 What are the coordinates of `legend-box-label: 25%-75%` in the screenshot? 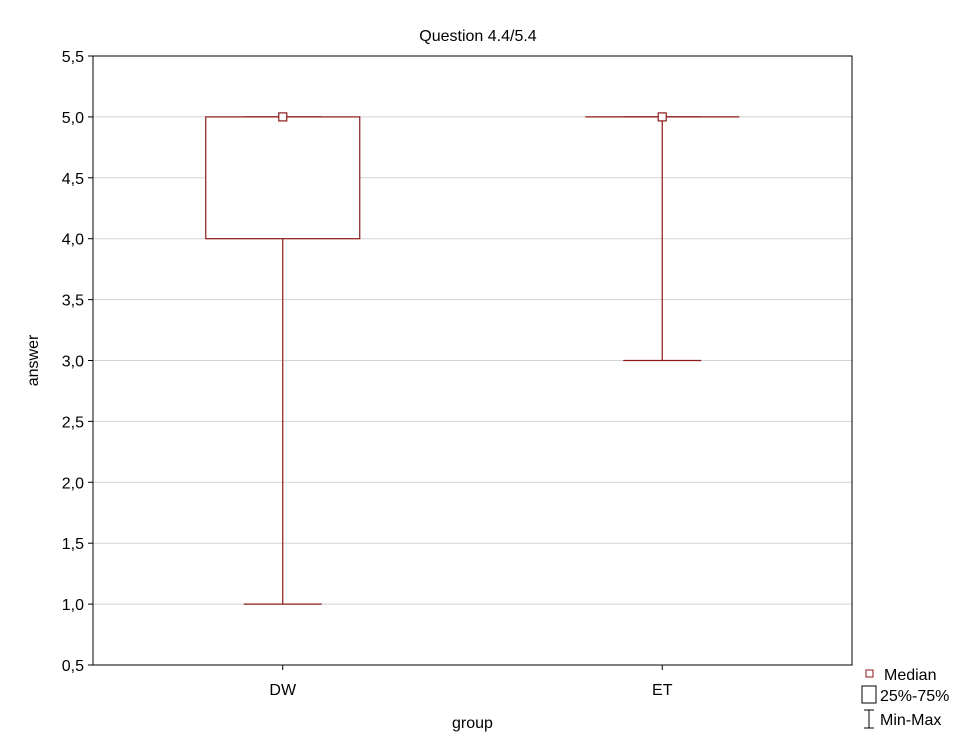 It's located at (914, 696).